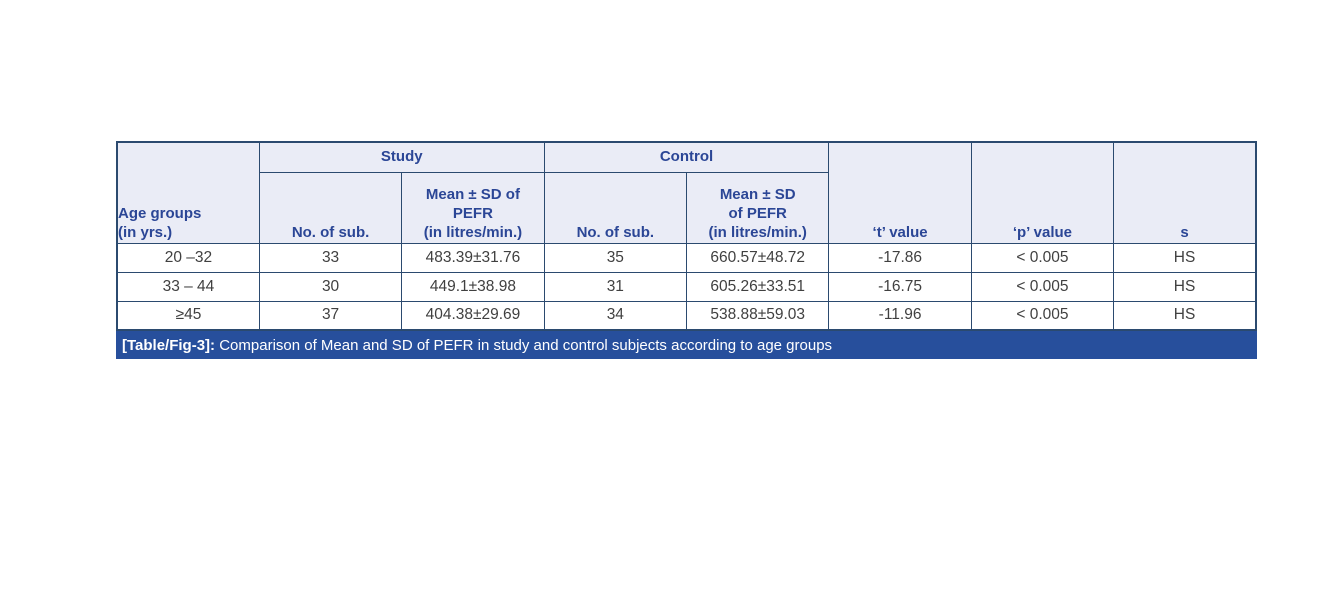  I want to click on cell-age-group: 33 – 44, so click(188, 286).